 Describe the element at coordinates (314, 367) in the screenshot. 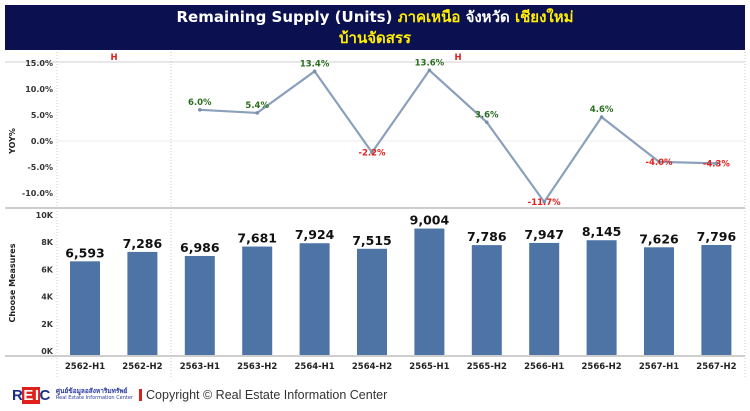

I see `x-tick-label: 2564-H1` at that location.